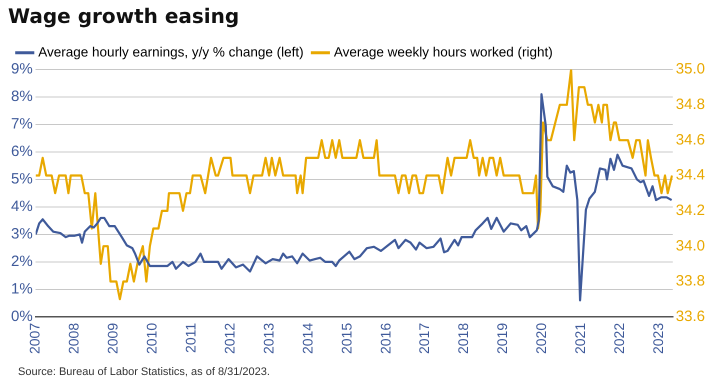 The width and height of the screenshot is (718, 389). What do you see at coordinates (190, 337) in the screenshot?
I see `x-tick-label: 2011` at bounding box center [190, 337].